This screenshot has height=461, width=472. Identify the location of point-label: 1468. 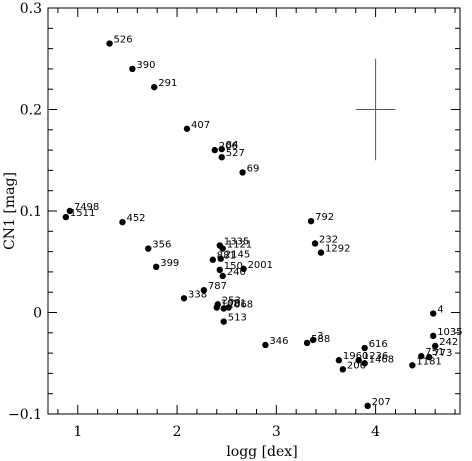
(381, 359).